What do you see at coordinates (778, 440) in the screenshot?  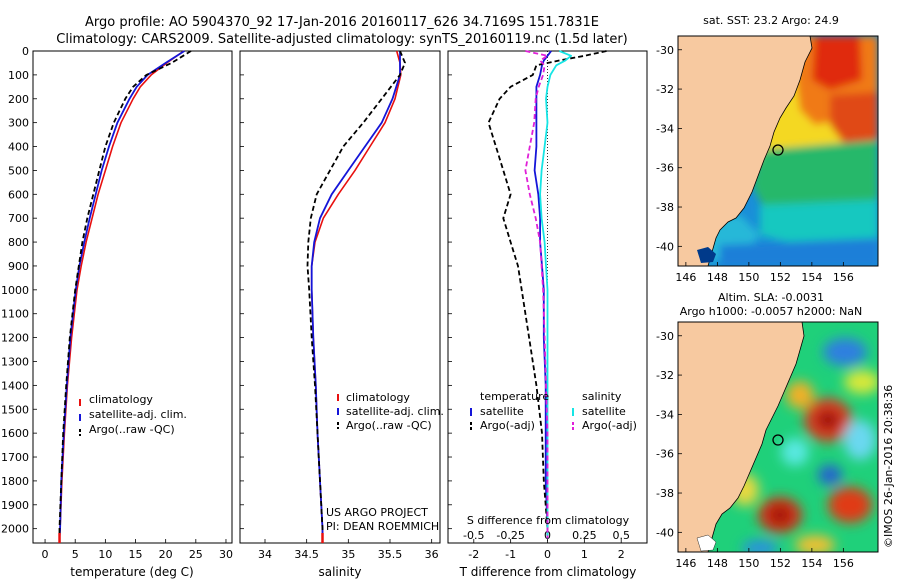 I see `sla-float-marker` at bounding box center [778, 440].